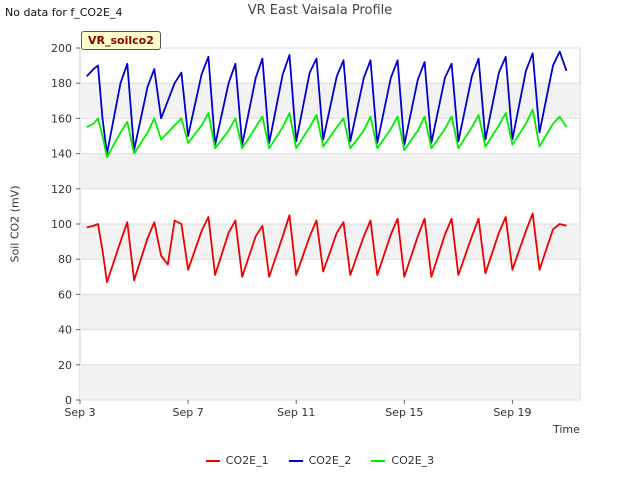 Image resolution: width=640 pixels, height=480 pixels. I want to click on legend-item: CO2E_1, so click(237, 460).